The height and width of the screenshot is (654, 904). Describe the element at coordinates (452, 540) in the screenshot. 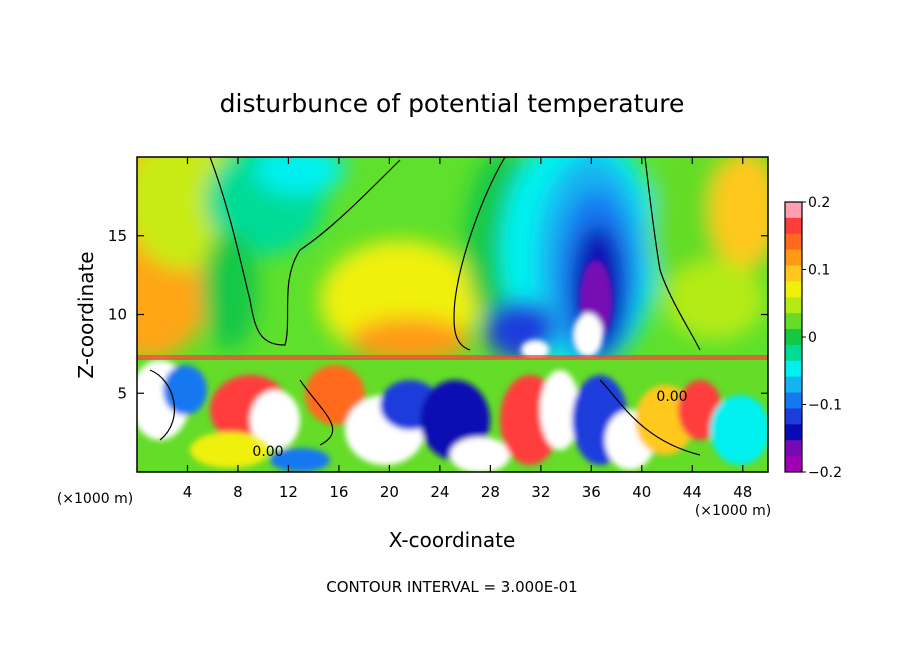

I see `x-axis-label: X-coordinate` at that location.